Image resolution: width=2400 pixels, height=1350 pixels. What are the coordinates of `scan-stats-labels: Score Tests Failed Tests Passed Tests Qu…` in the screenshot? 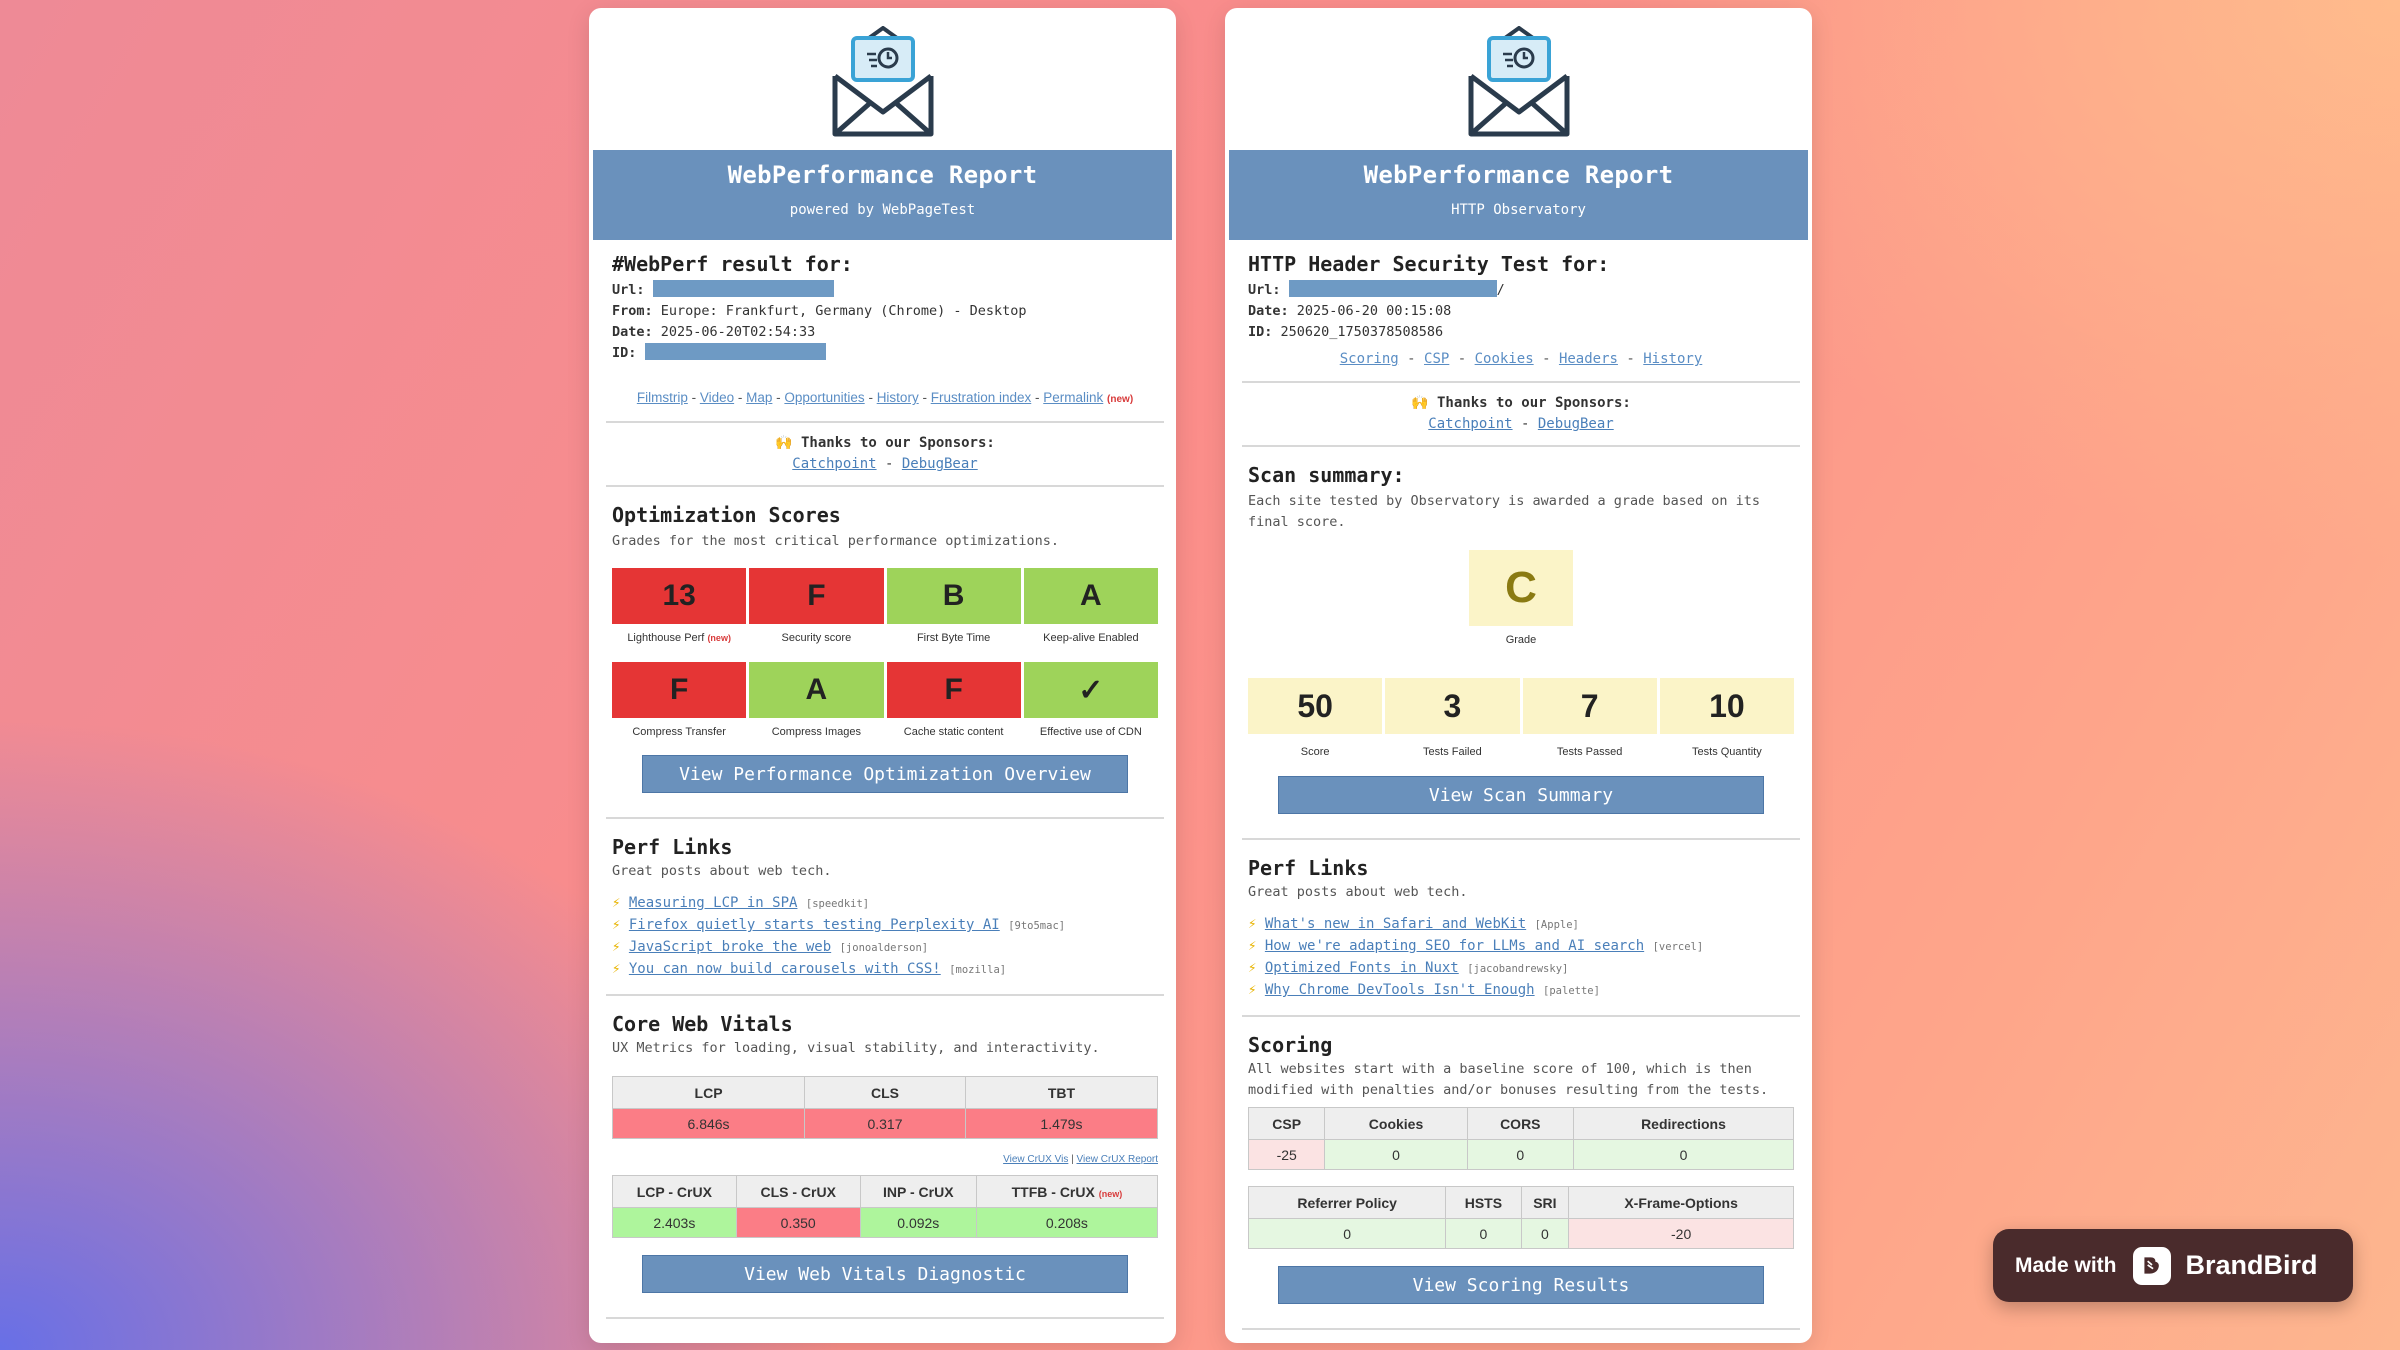 It's located at (1521, 752).